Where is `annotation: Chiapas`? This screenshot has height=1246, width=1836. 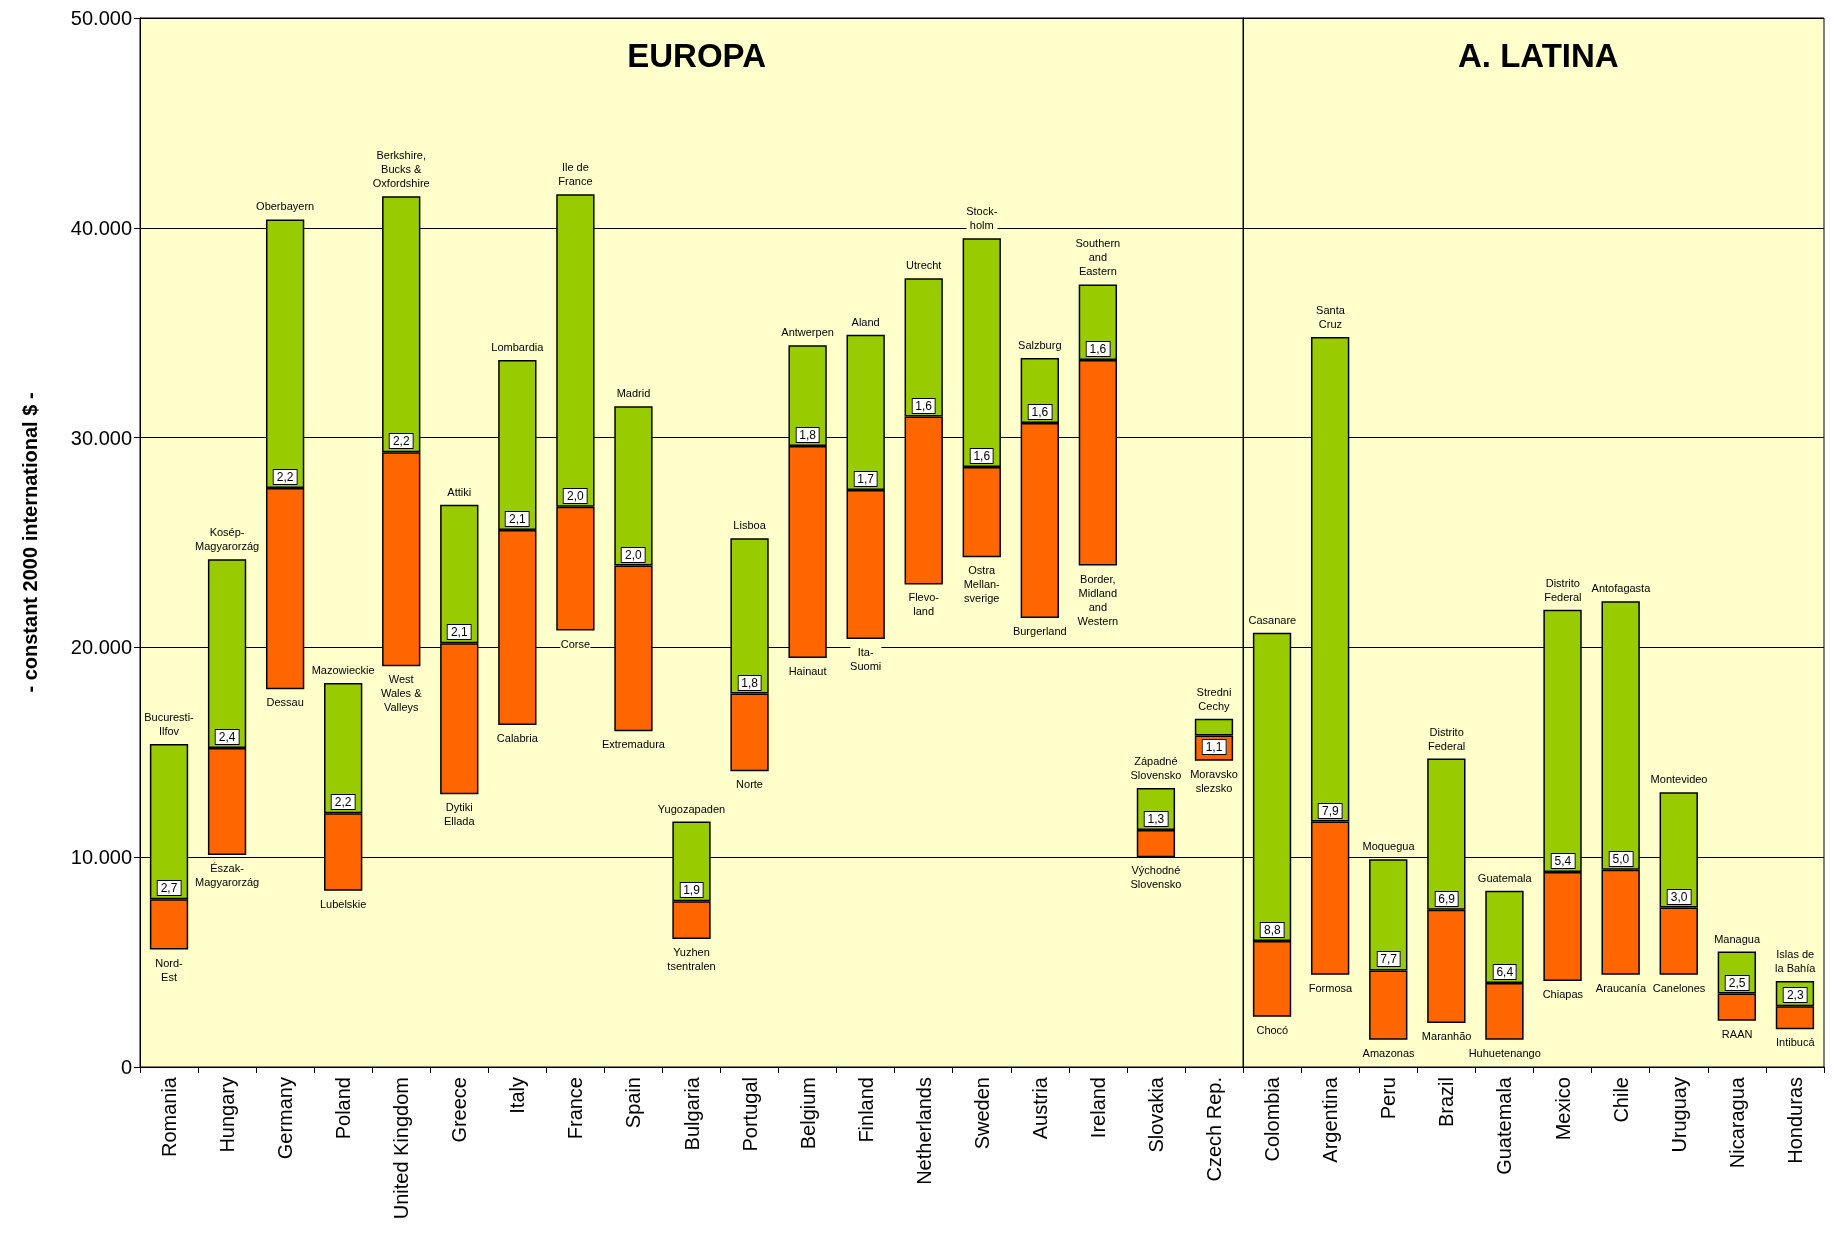 annotation: Chiapas is located at coordinates (1563, 993).